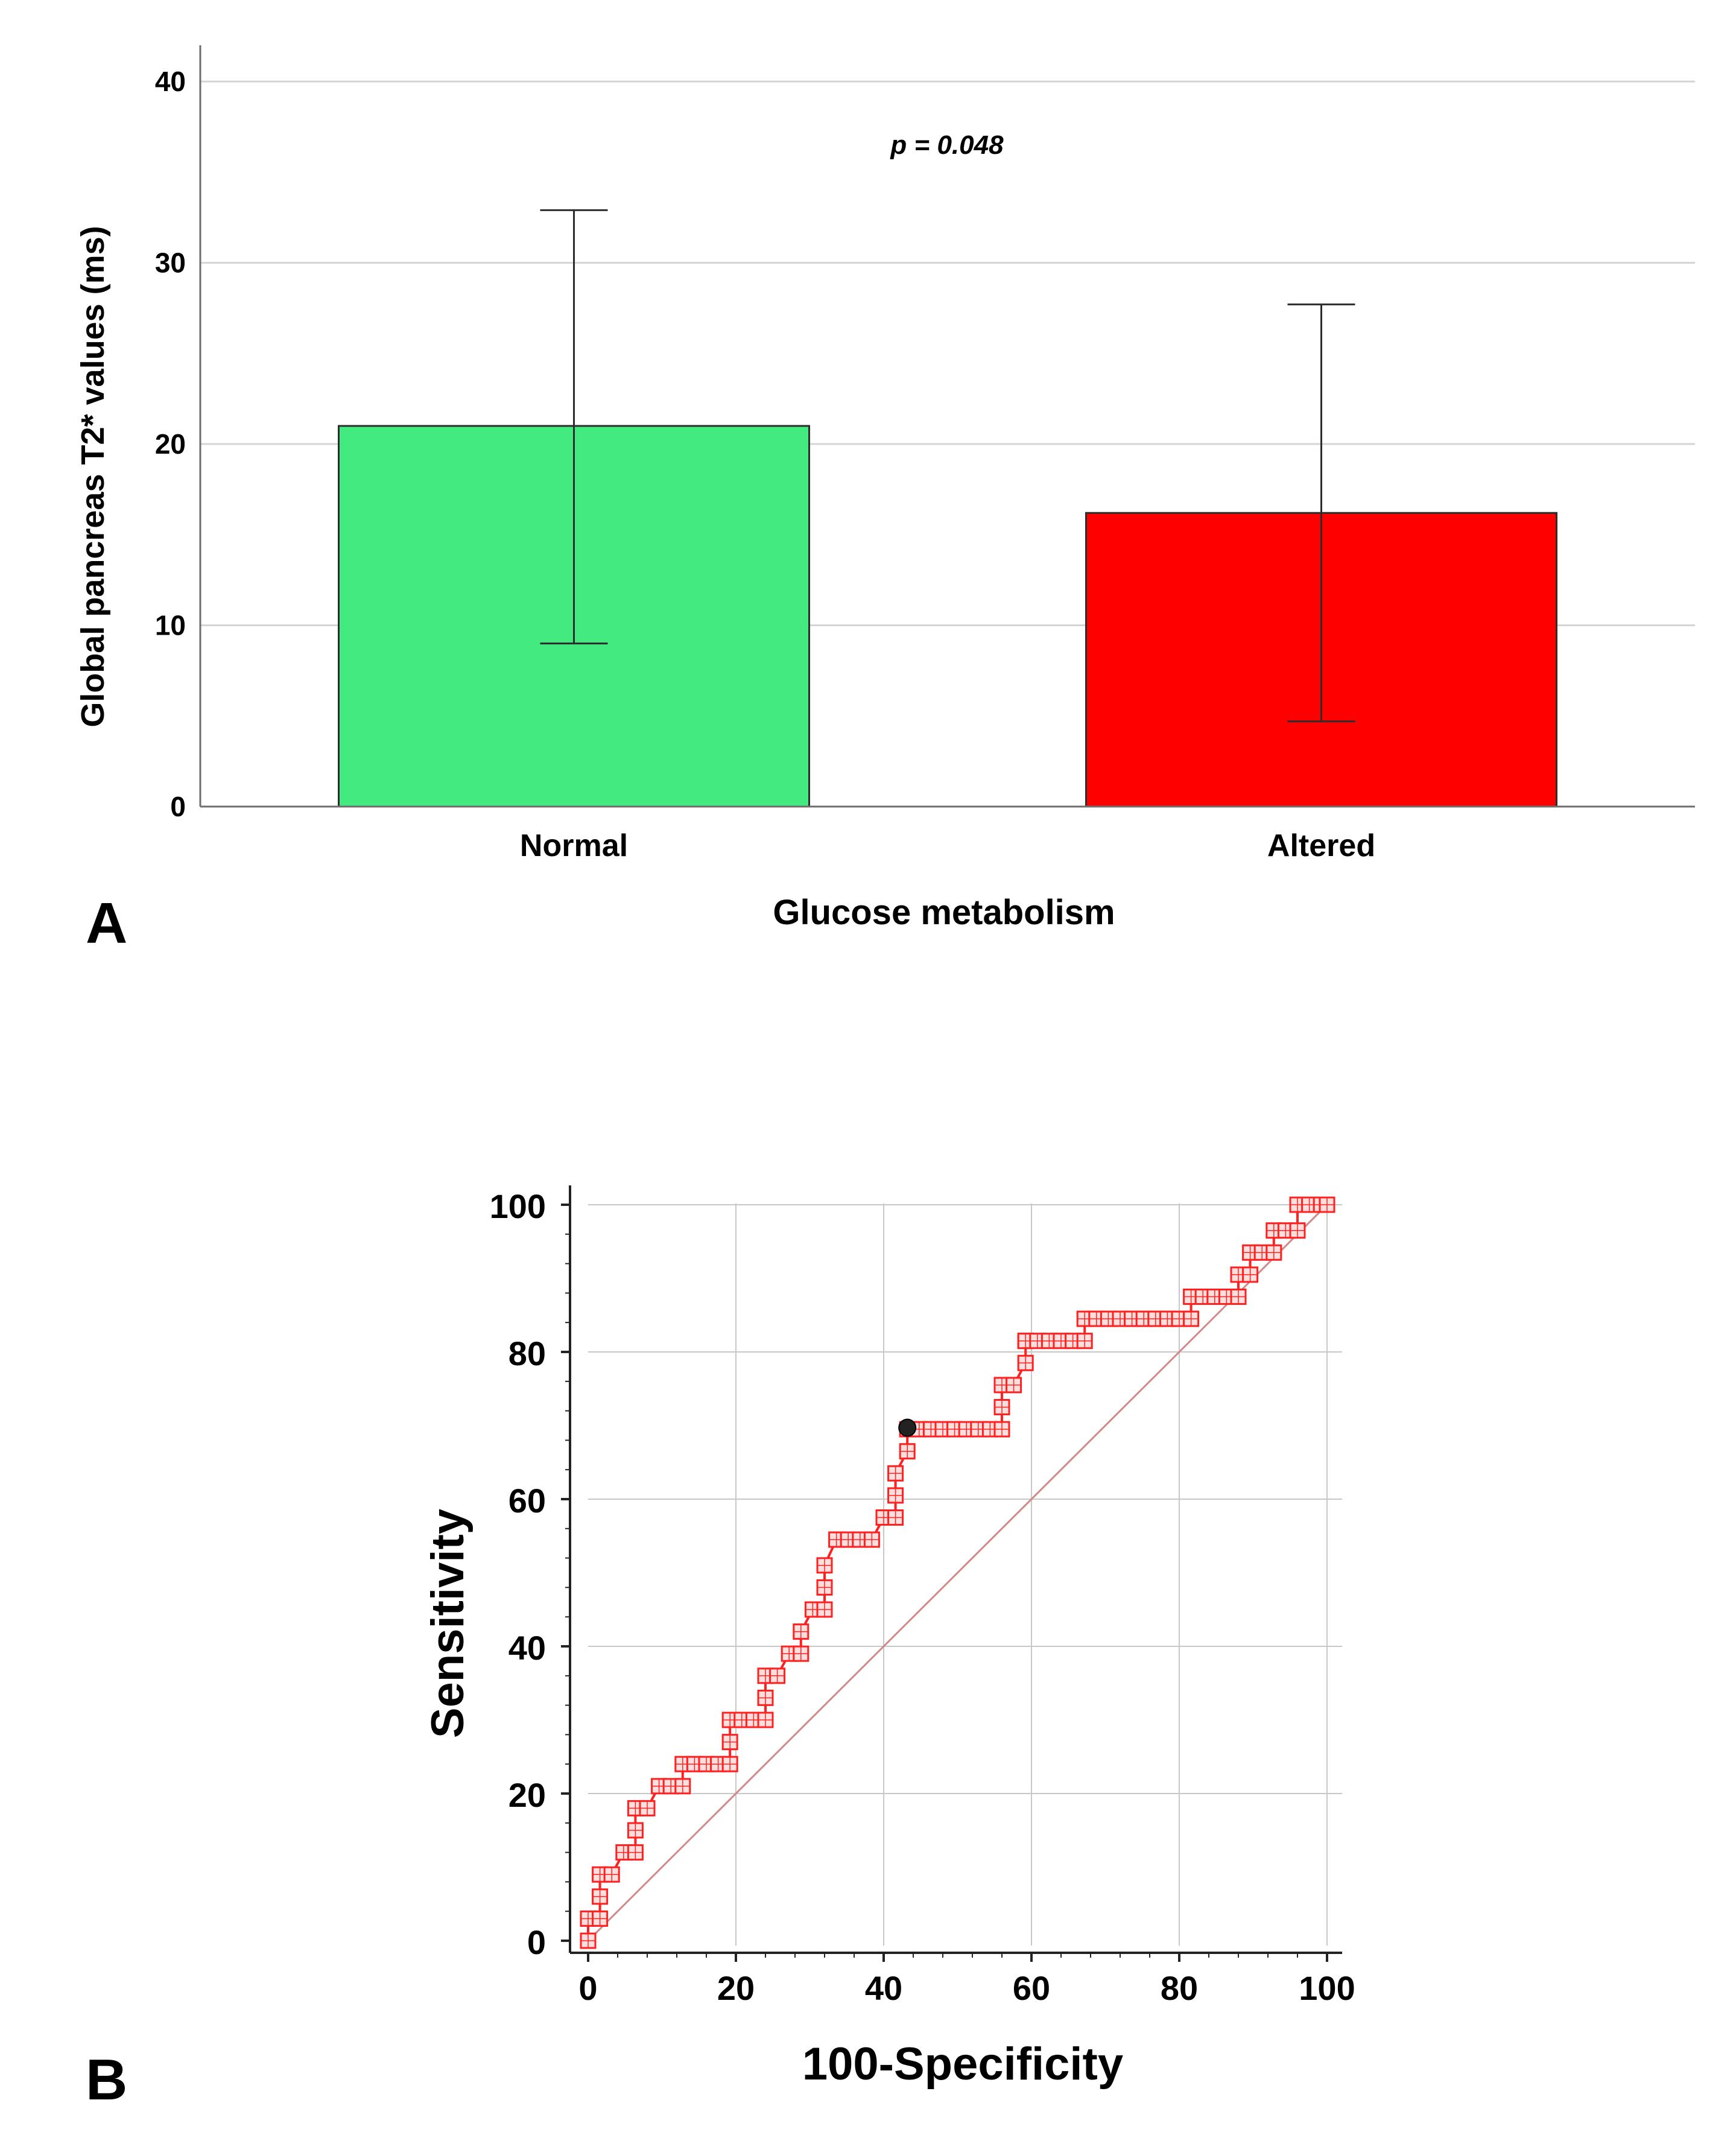 This screenshot has width=1736, height=2138. What do you see at coordinates (883, 1988) in the screenshot?
I see `roc-x-tick-label: 40` at bounding box center [883, 1988].